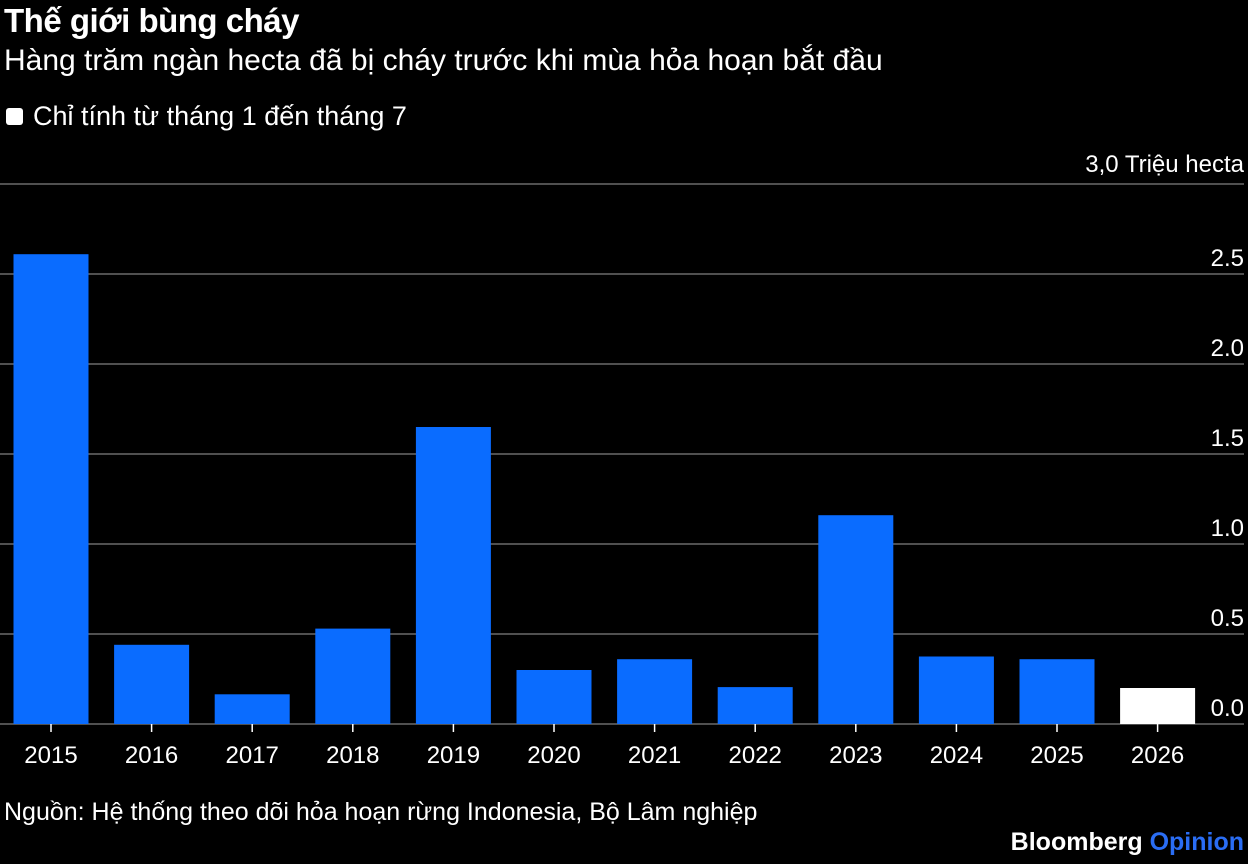 The image size is (1248, 864). What do you see at coordinates (453, 755) in the screenshot?
I see `x-tick-label: 2019` at bounding box center [453, 755].